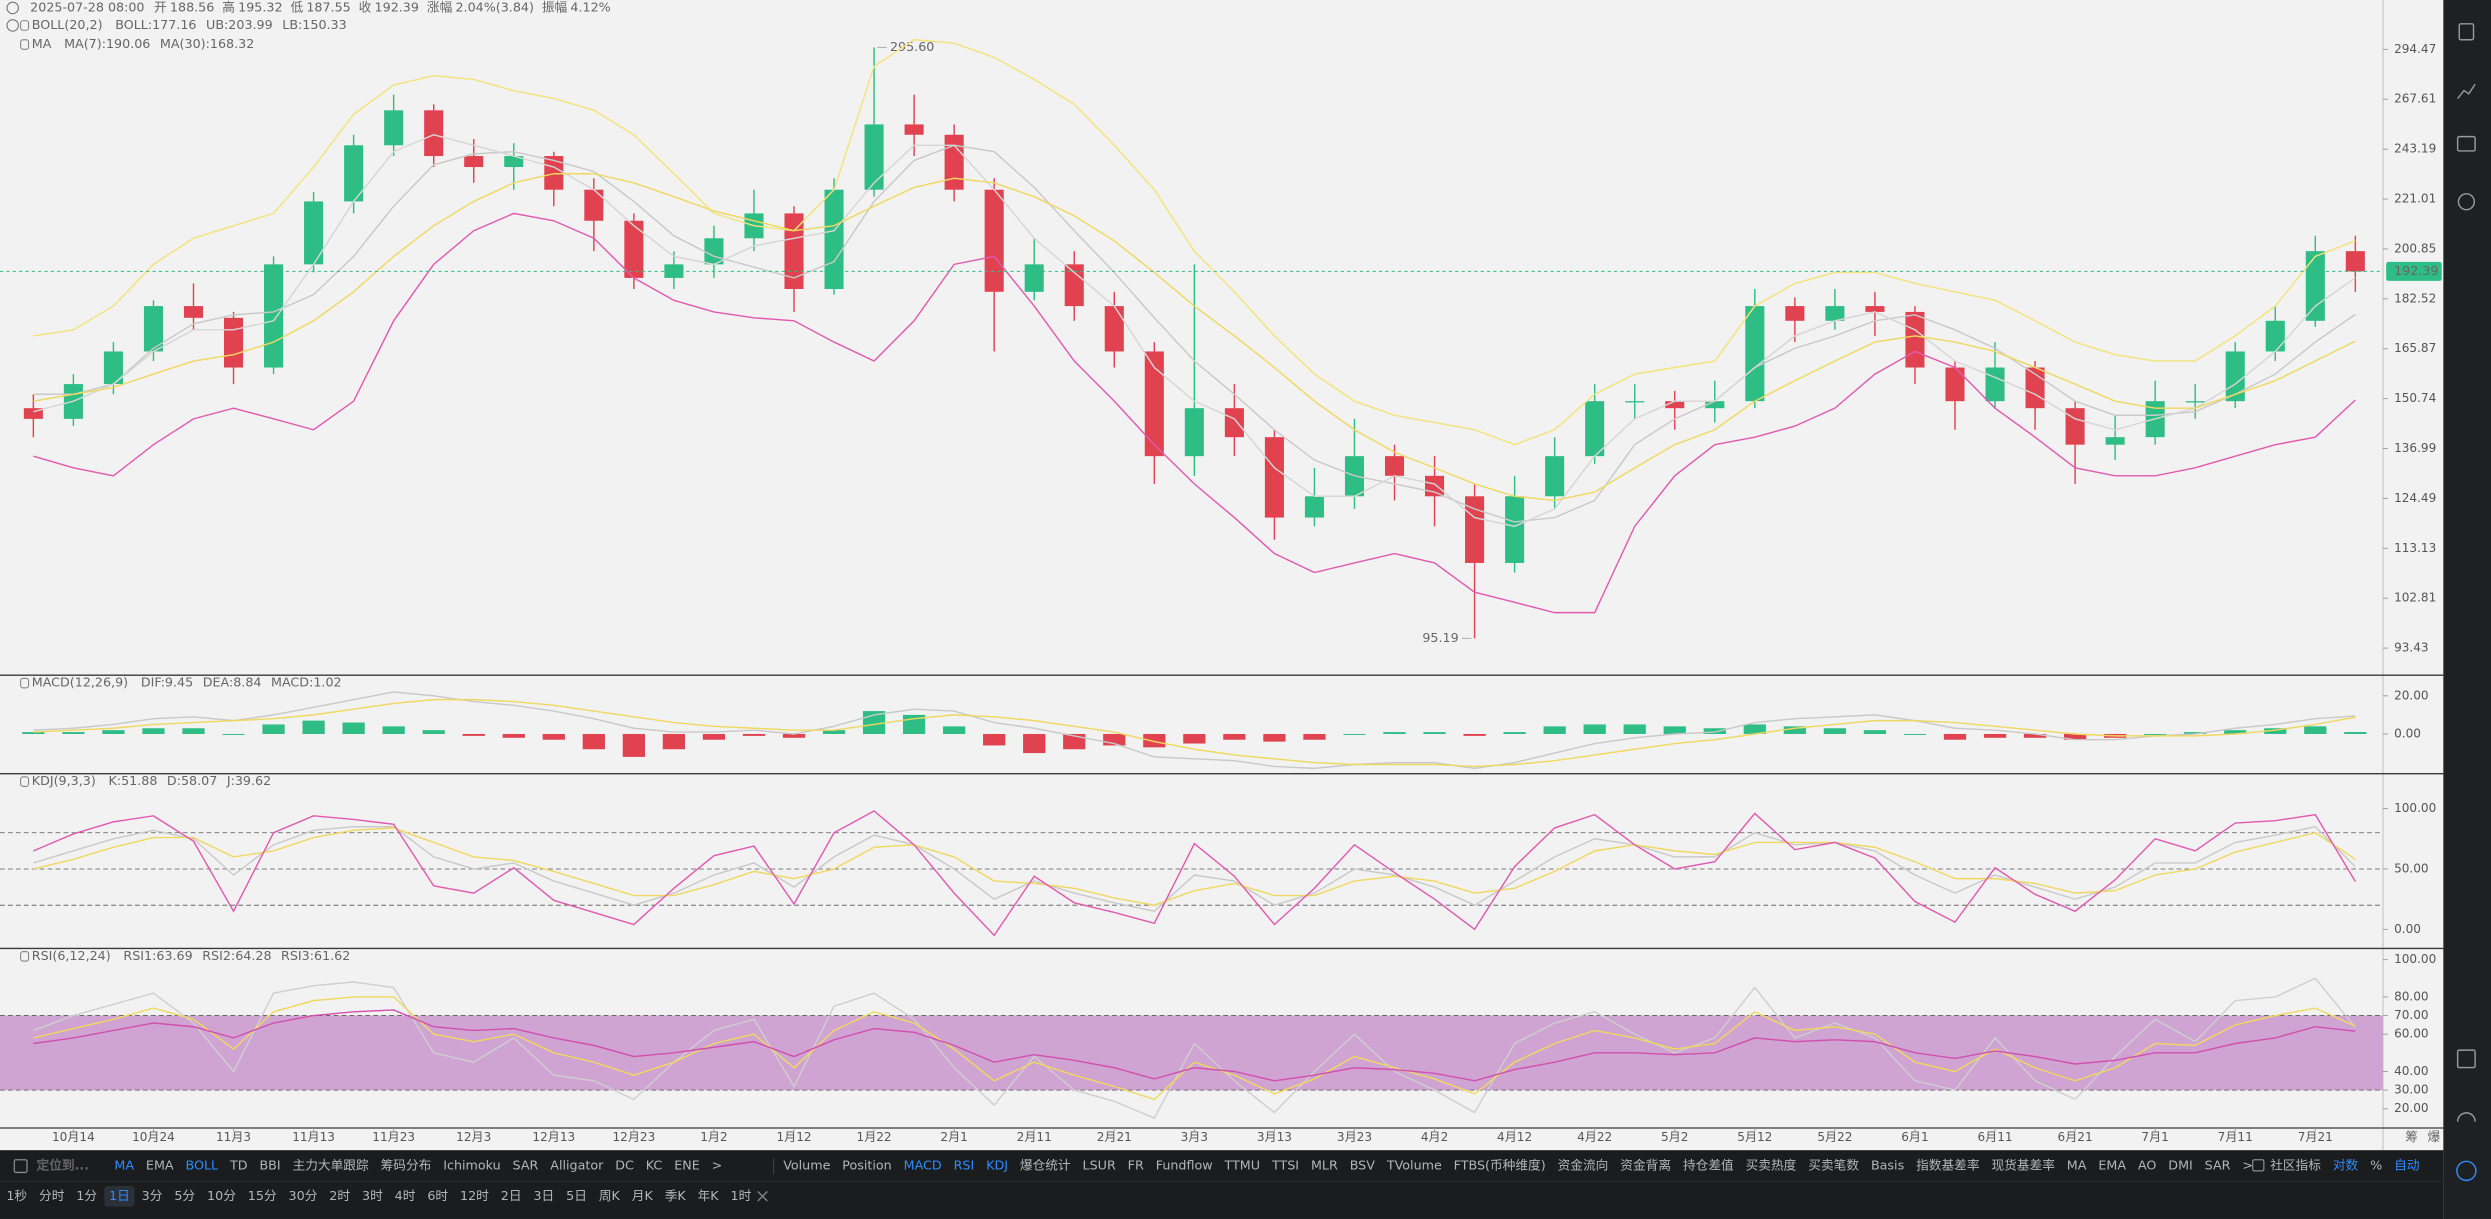 This screenshot has height=1219, width=2491. What do you see at coordinates (25, 25) in the screenshot?
I see `indicator-icon` at bounding box center [25, 25].